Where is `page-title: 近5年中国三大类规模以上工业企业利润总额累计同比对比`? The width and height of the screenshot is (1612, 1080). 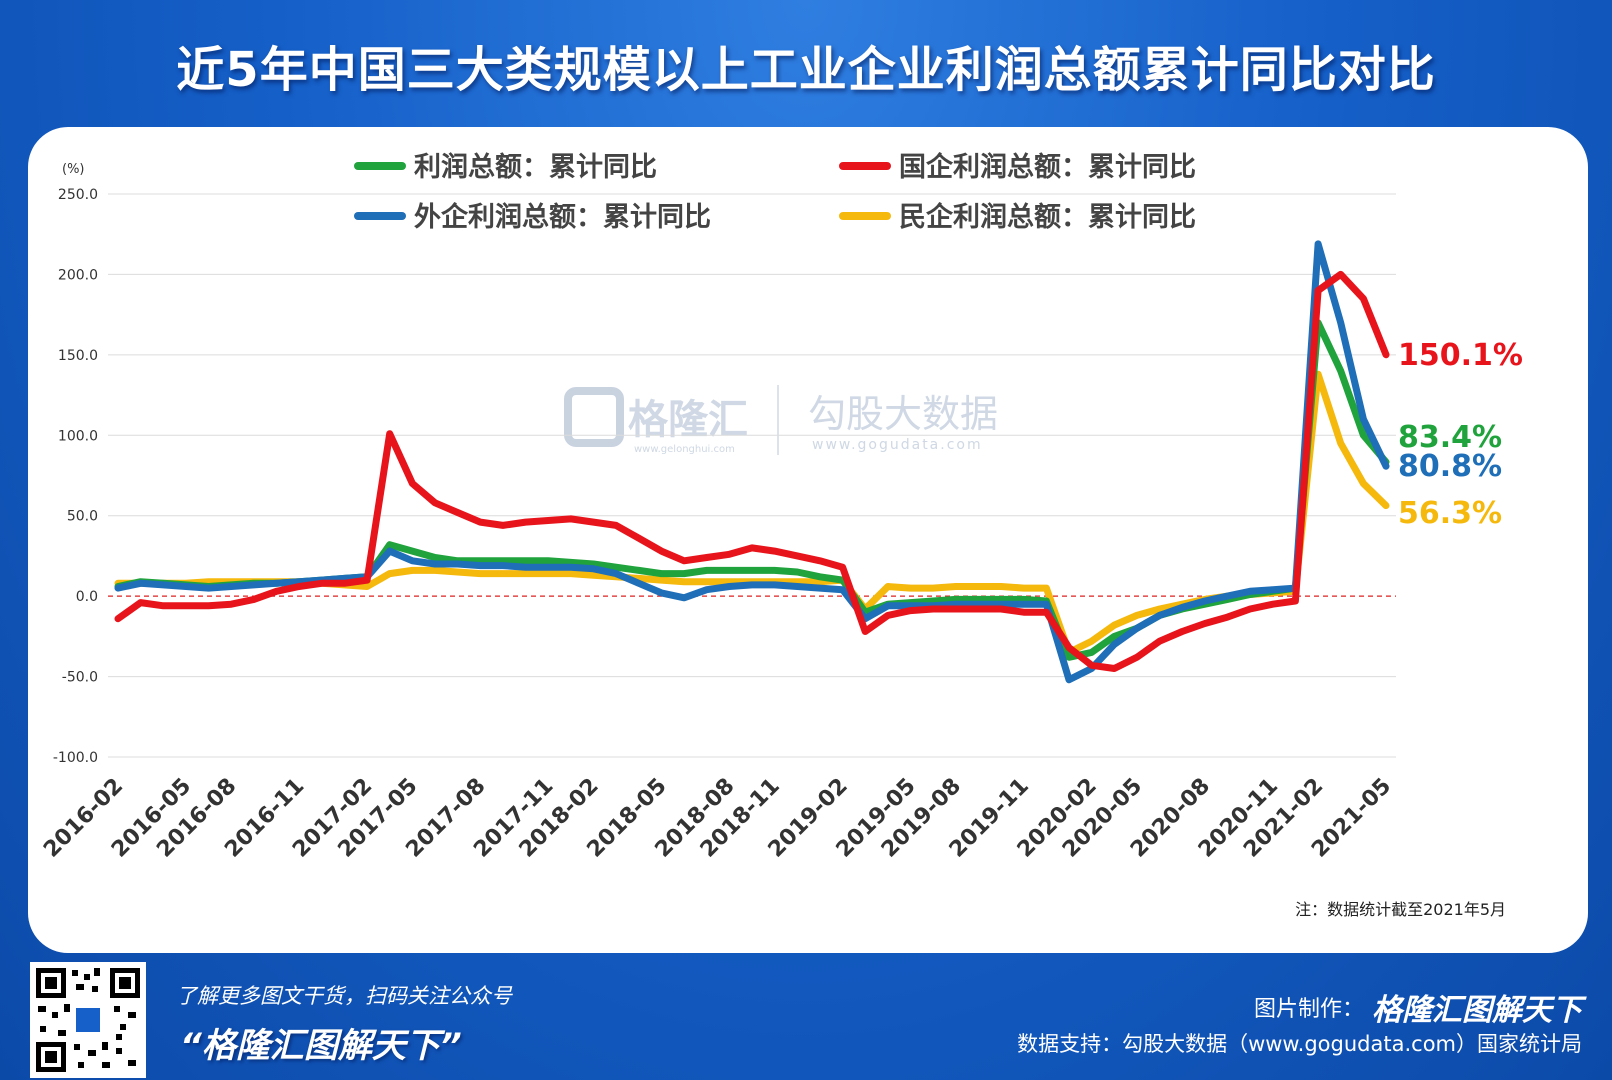 page-title: 近5年中国三大类规模以上工业企业利润总额累计同比对比 is located at coordinates (806, 70).